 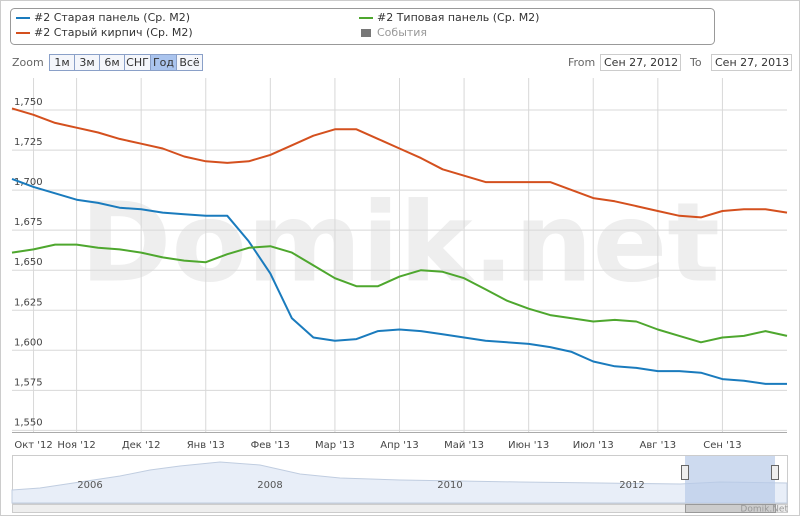 What do you see at coordinates (695, 62) in the screenshot?
I see `to-label: To` at bounding box center [695, 62].